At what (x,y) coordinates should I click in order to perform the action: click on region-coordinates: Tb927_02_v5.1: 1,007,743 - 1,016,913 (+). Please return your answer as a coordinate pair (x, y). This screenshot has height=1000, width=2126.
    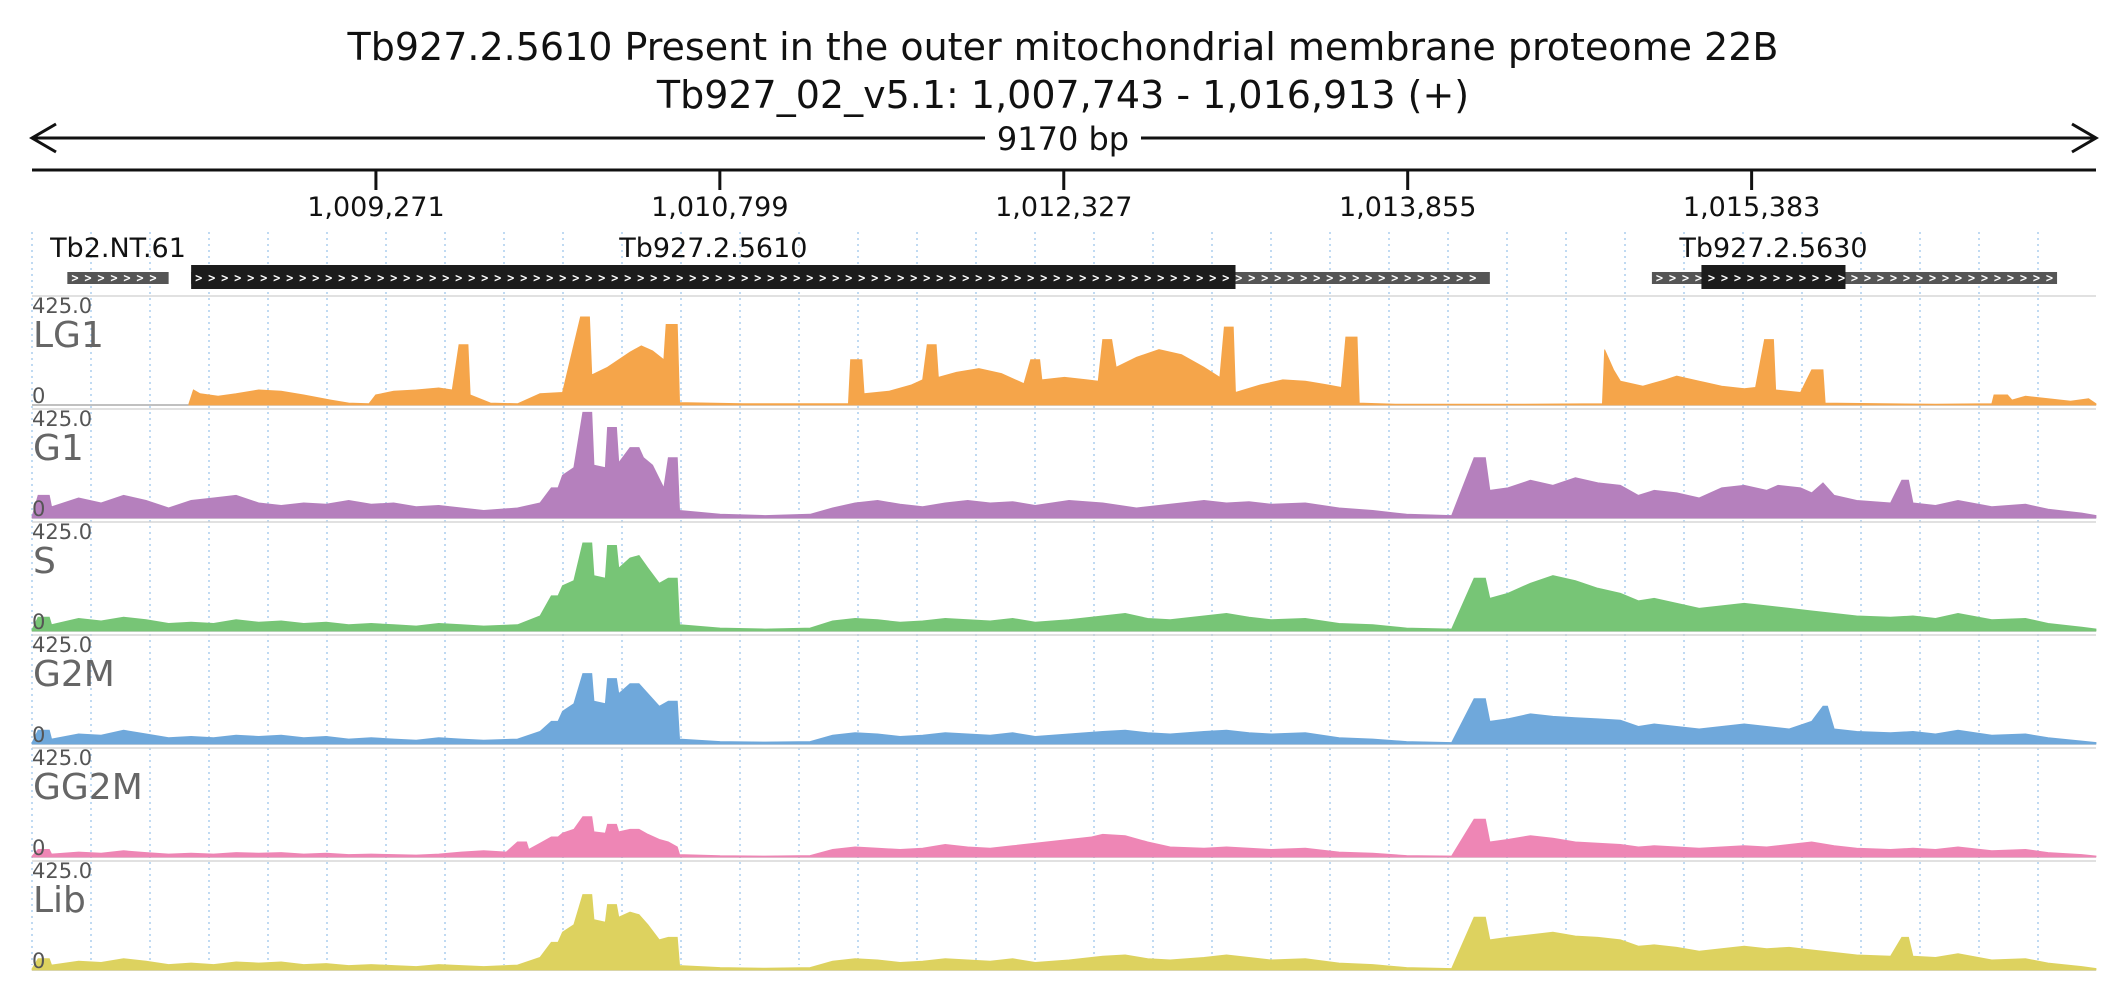
    Looking at the image, I should click on (1062, 95).